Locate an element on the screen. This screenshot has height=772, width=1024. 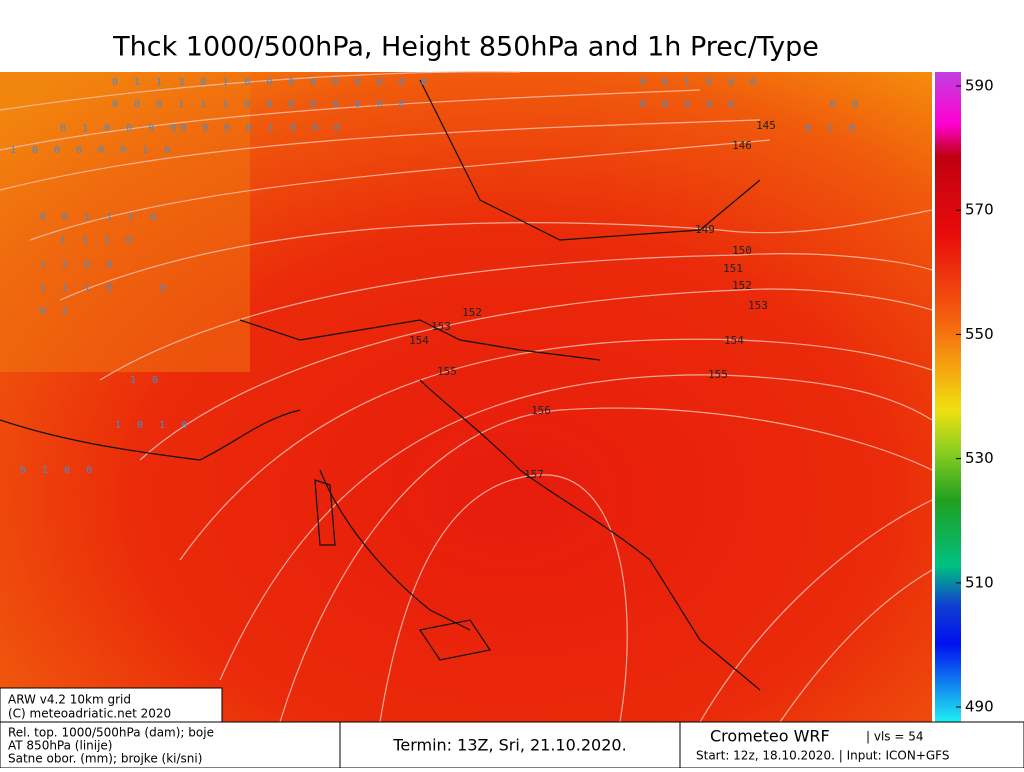
precip-row: 0 1 0 0 0 0 is located at coordinates (120, 128).